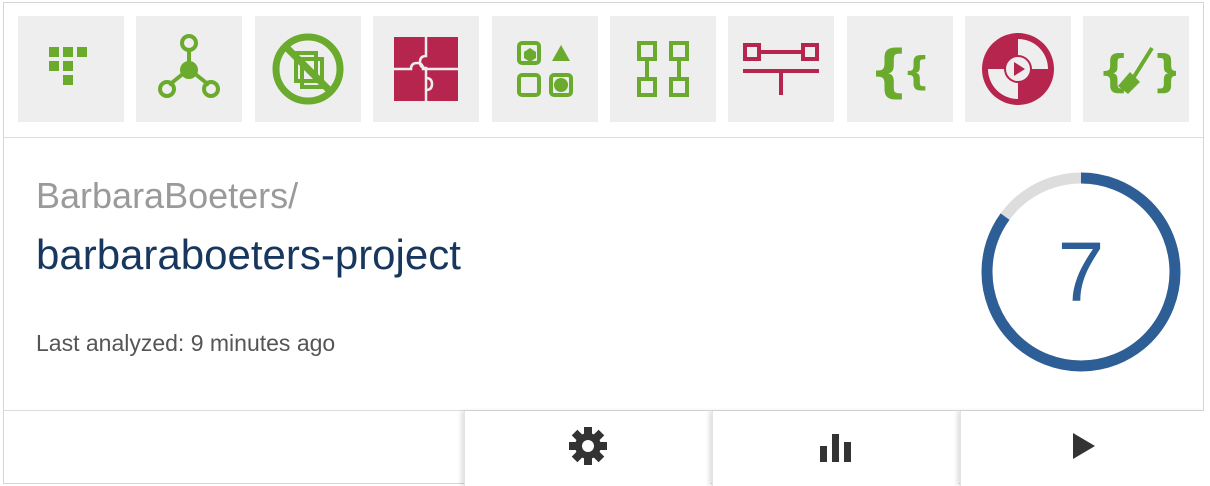 The height and width of the screenshot is (486, 1210). Describe the element at coordinates (545, 69) in the screenshot. I see `shapes-icon` at that location.